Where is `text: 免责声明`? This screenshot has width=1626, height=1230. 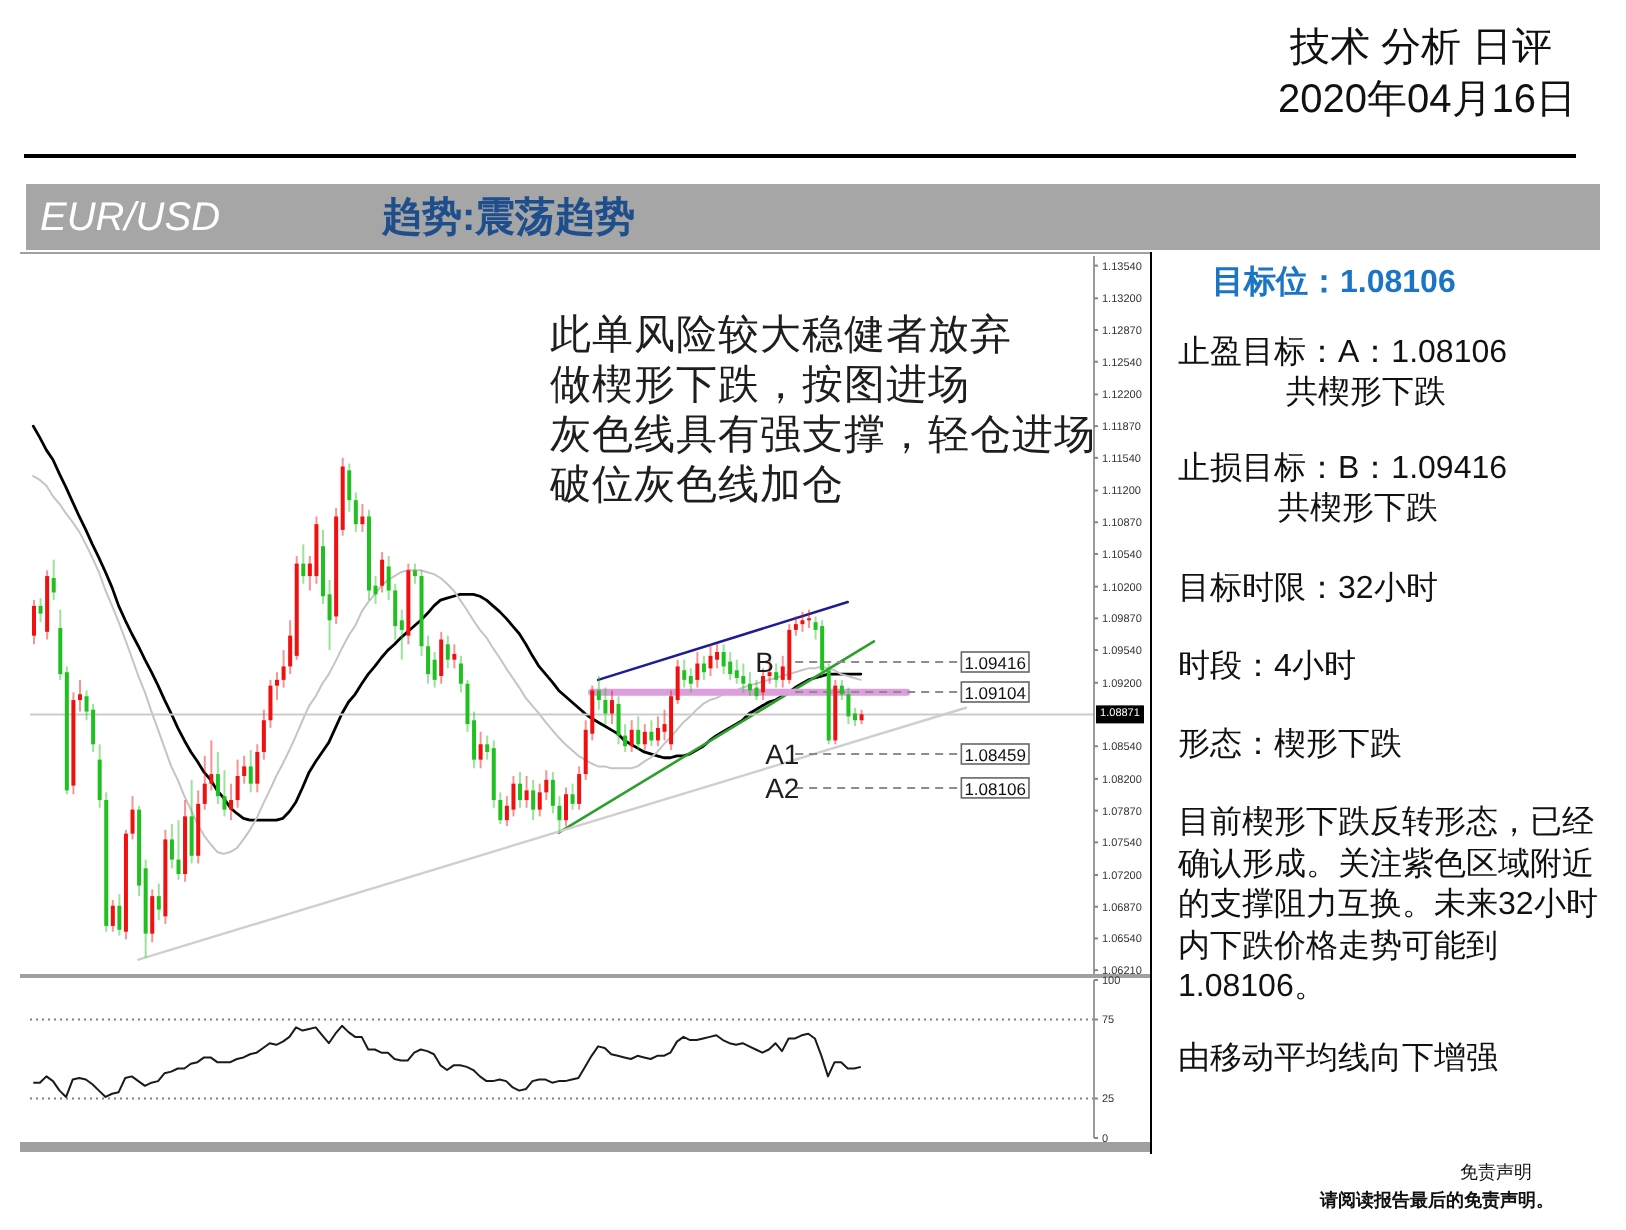 text: 免责声明 is located at coordinates (1496, 1173).